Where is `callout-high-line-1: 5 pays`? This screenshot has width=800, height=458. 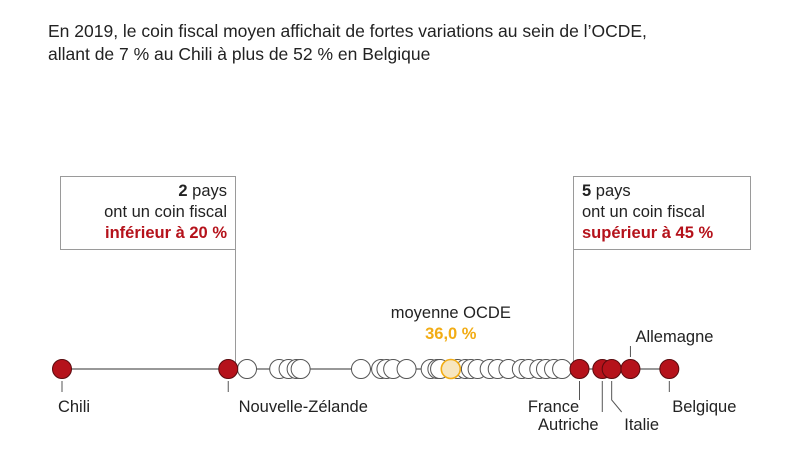
callout-high-line-1: 5 pays is located at coordinates (662, 191).